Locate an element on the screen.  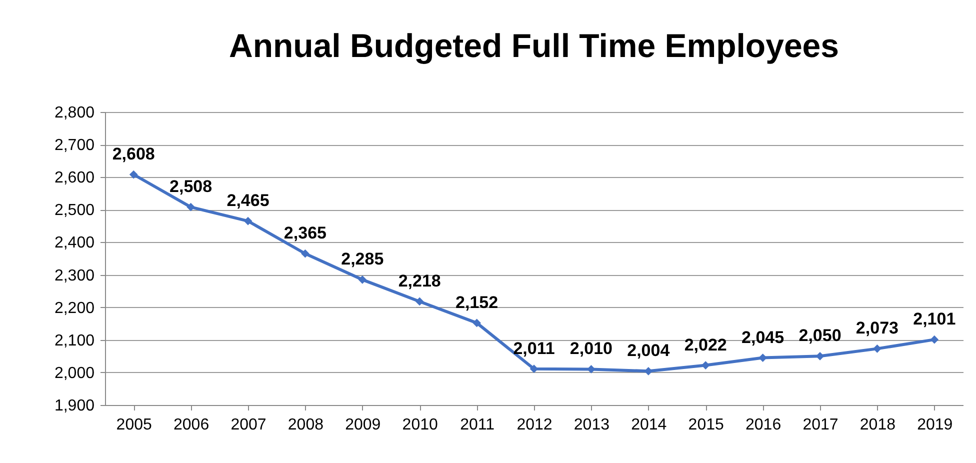
data-label: 2,073 is located at coordinates (877, 328).